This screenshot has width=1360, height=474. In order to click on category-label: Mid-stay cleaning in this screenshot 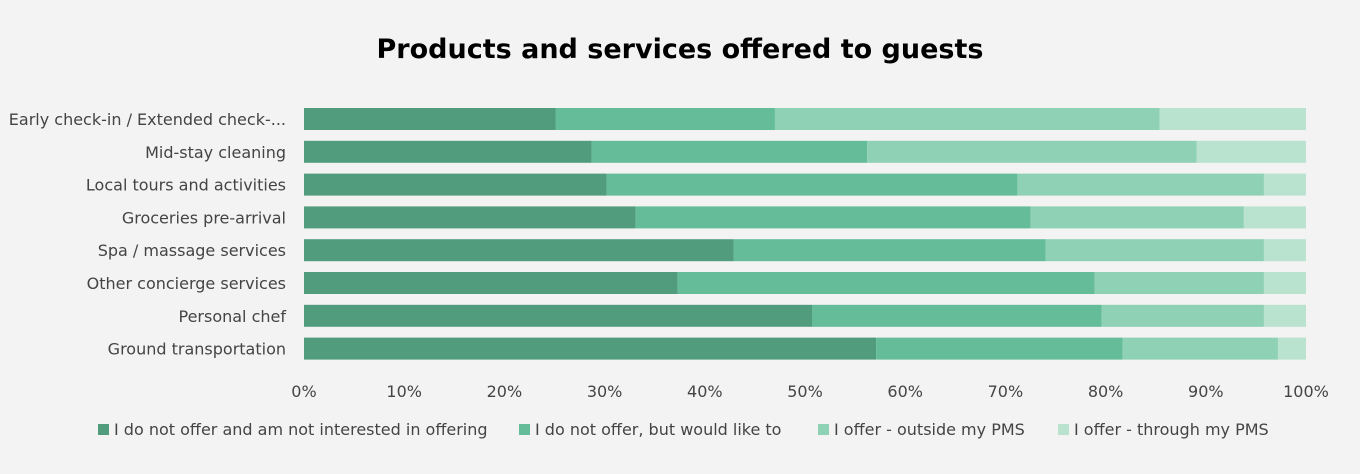, I will do `click(215, 152)`.